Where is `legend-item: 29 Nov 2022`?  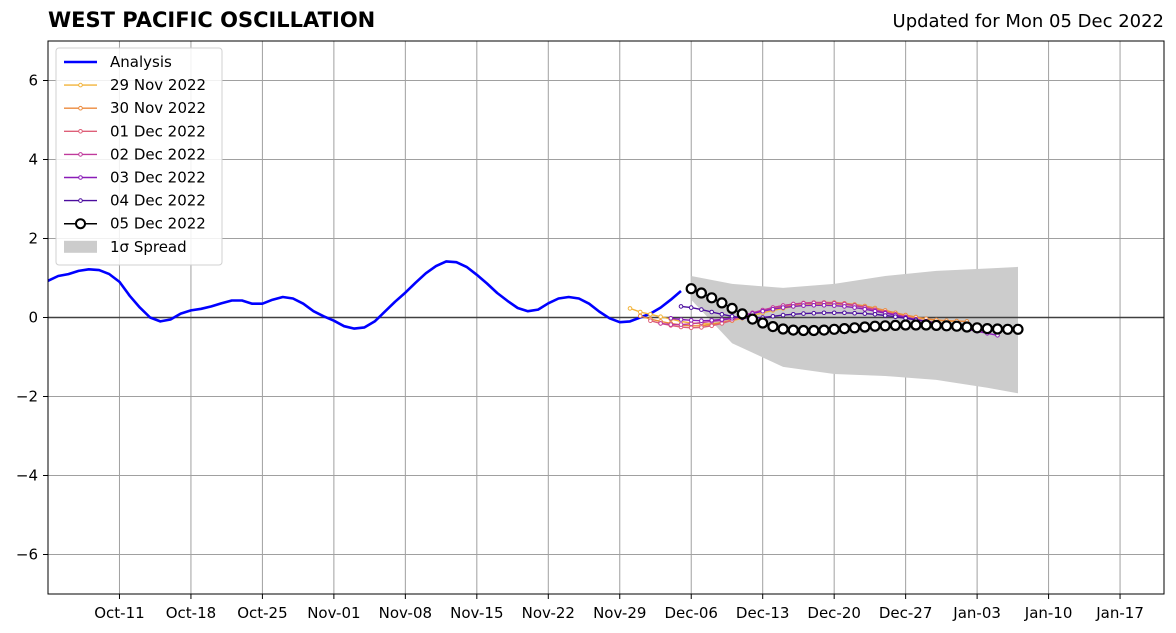 legend-item: 29 Nov 2022 is located at coordinates (135, 85).